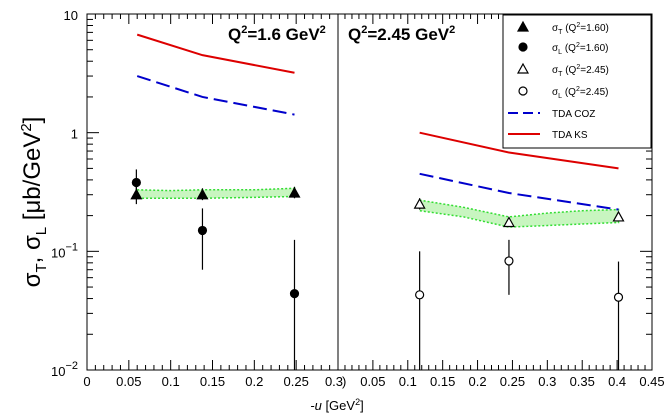  I want to click on series-open-triangle, so click(519, 212).